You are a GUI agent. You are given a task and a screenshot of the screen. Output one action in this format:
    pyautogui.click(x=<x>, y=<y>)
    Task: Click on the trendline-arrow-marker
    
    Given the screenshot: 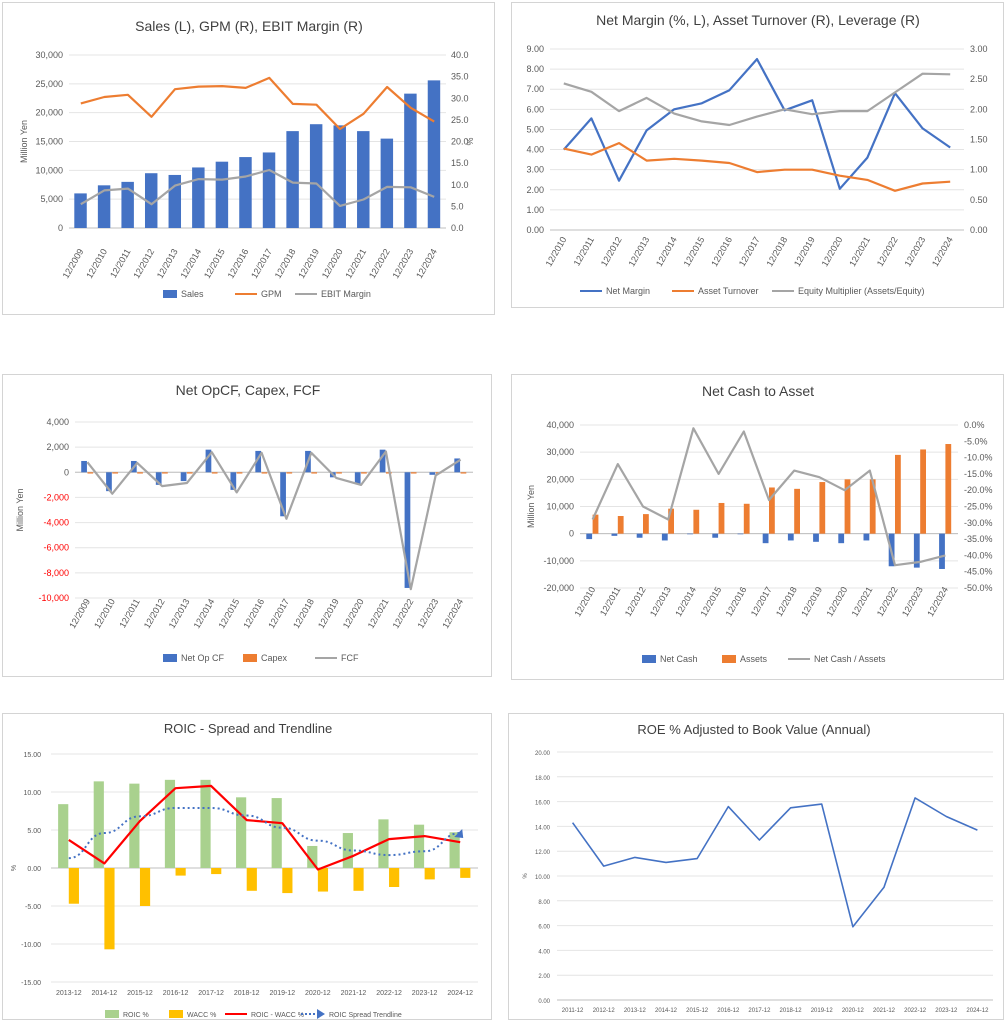 What is the action you would take?
    pyautogui.click(x=459, y=834)
    